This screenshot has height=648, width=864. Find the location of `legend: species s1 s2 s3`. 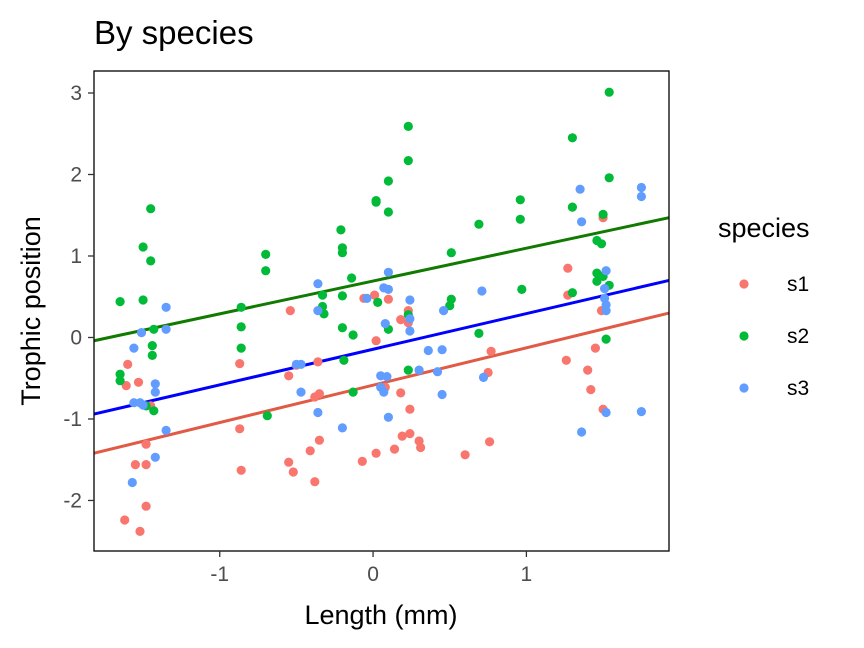

legend: species s1 s2 s3 is located at coordinates (764, 306).